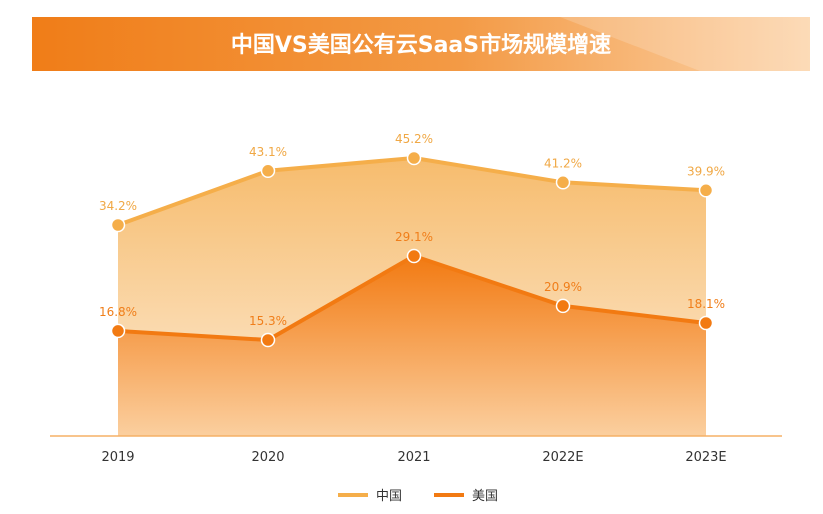 This screenshot has width=823, height=514. I want to click on x-tick-2022E: 2022E, so click(562, 457).